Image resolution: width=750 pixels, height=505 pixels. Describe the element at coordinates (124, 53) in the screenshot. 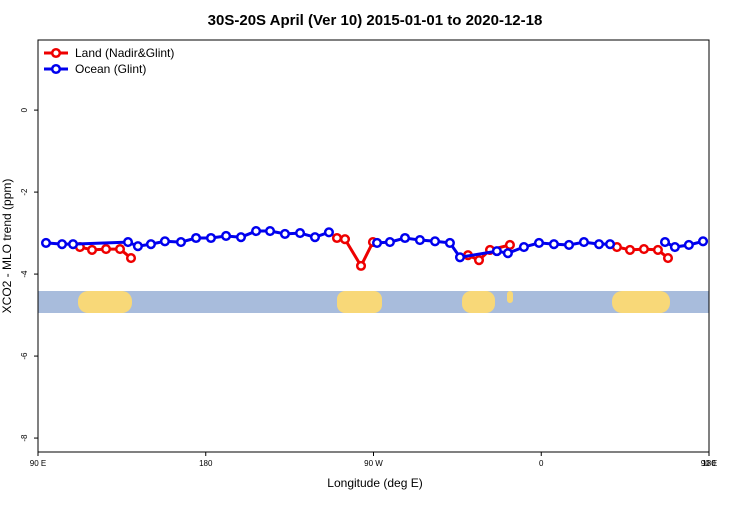

I see `legend-label: Land (Nadir&Glint)` at that location.